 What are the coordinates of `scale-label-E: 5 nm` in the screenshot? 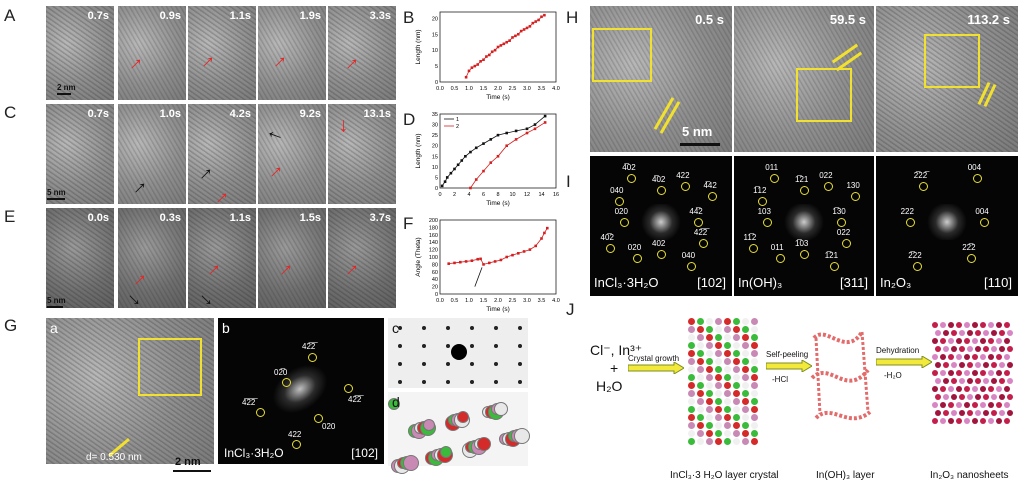 It's located at (56, 300).